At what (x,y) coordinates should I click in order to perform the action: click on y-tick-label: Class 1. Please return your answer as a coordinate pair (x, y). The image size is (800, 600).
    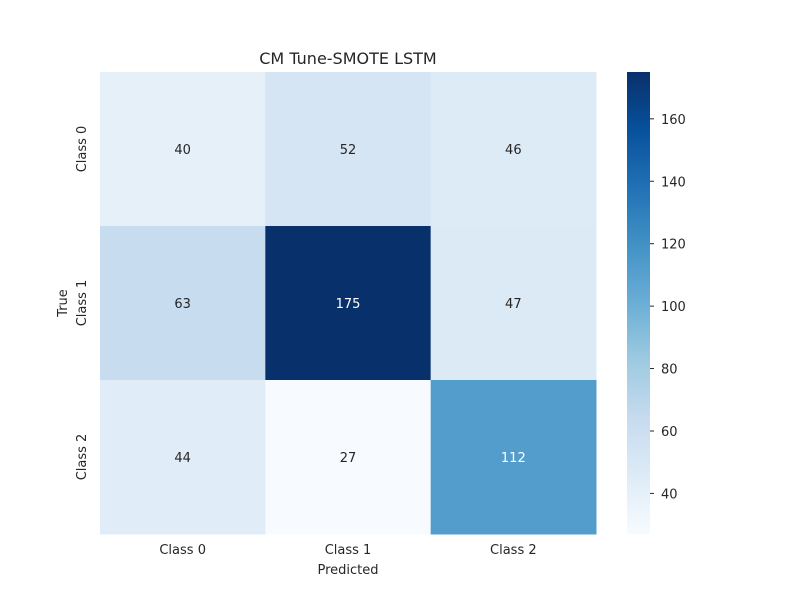
    Looking at the image, I should click on (82, 303).